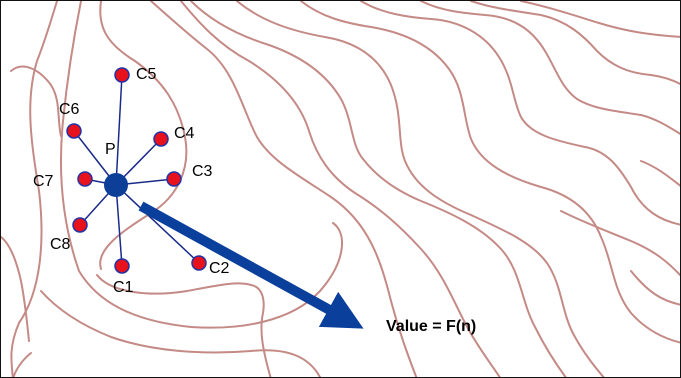 The height and width of the screenshot is (378, 681). What do you see at coordinates (69, 109) in the screenshot?
I see `label-c6: C6` at bounding box center [69, 109].